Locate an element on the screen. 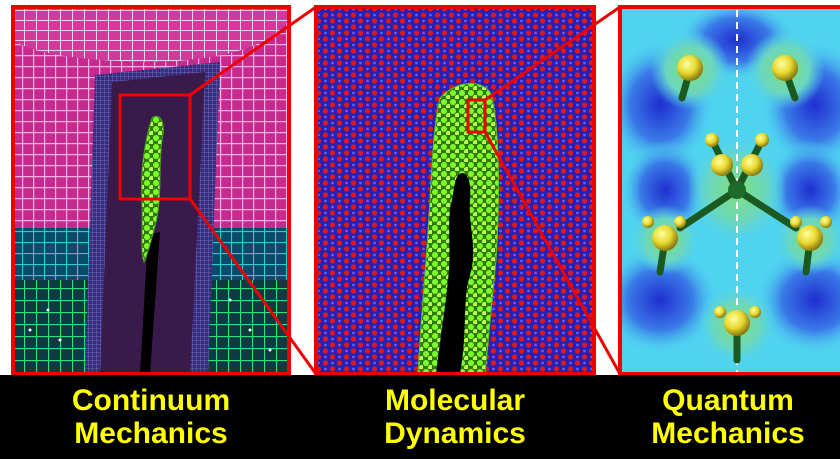  caption-quantum-line1: Quantum is located at coordinates (728, 400).